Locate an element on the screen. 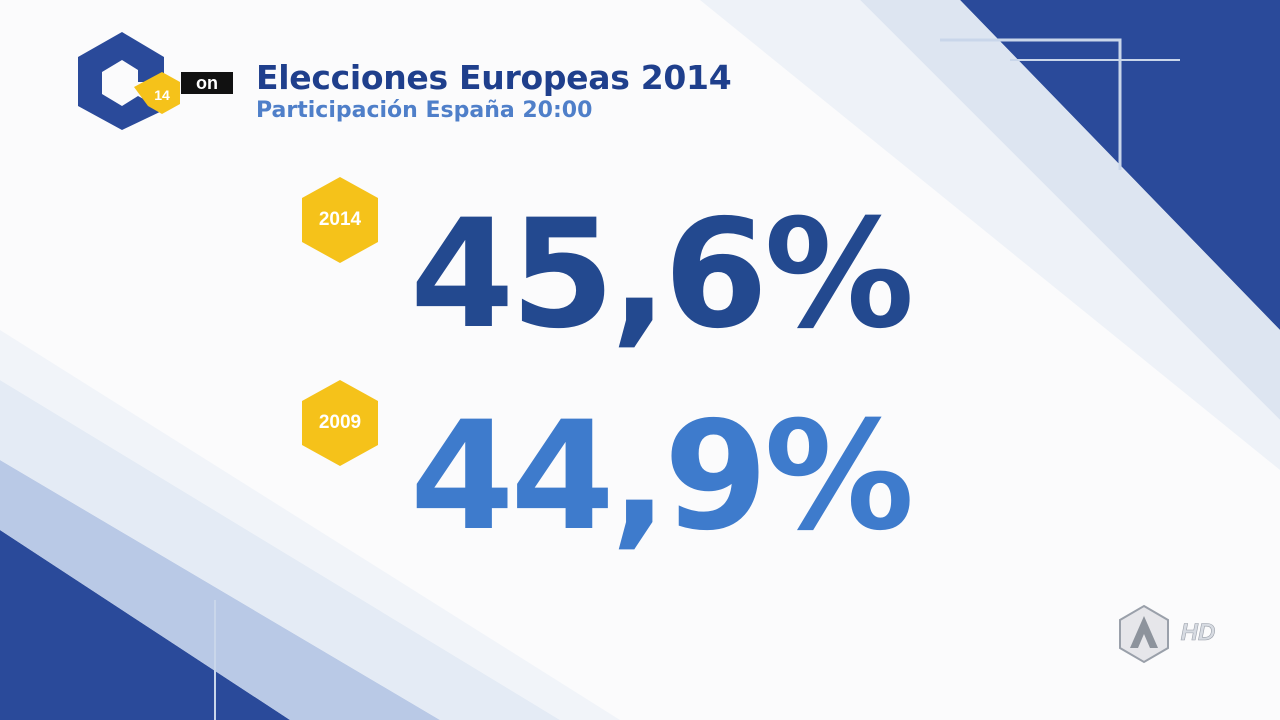 The image size is (1280, 720). year-badge-2014: 2014 is located at coordinates (340, 220).